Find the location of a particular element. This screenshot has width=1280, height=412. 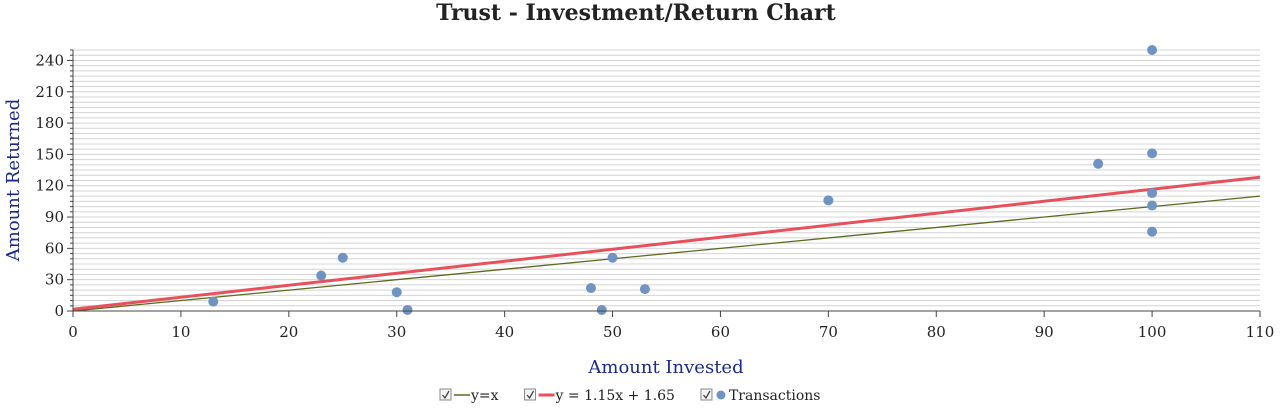

x-tick-label: 40 is located at coordinates (504, 332).